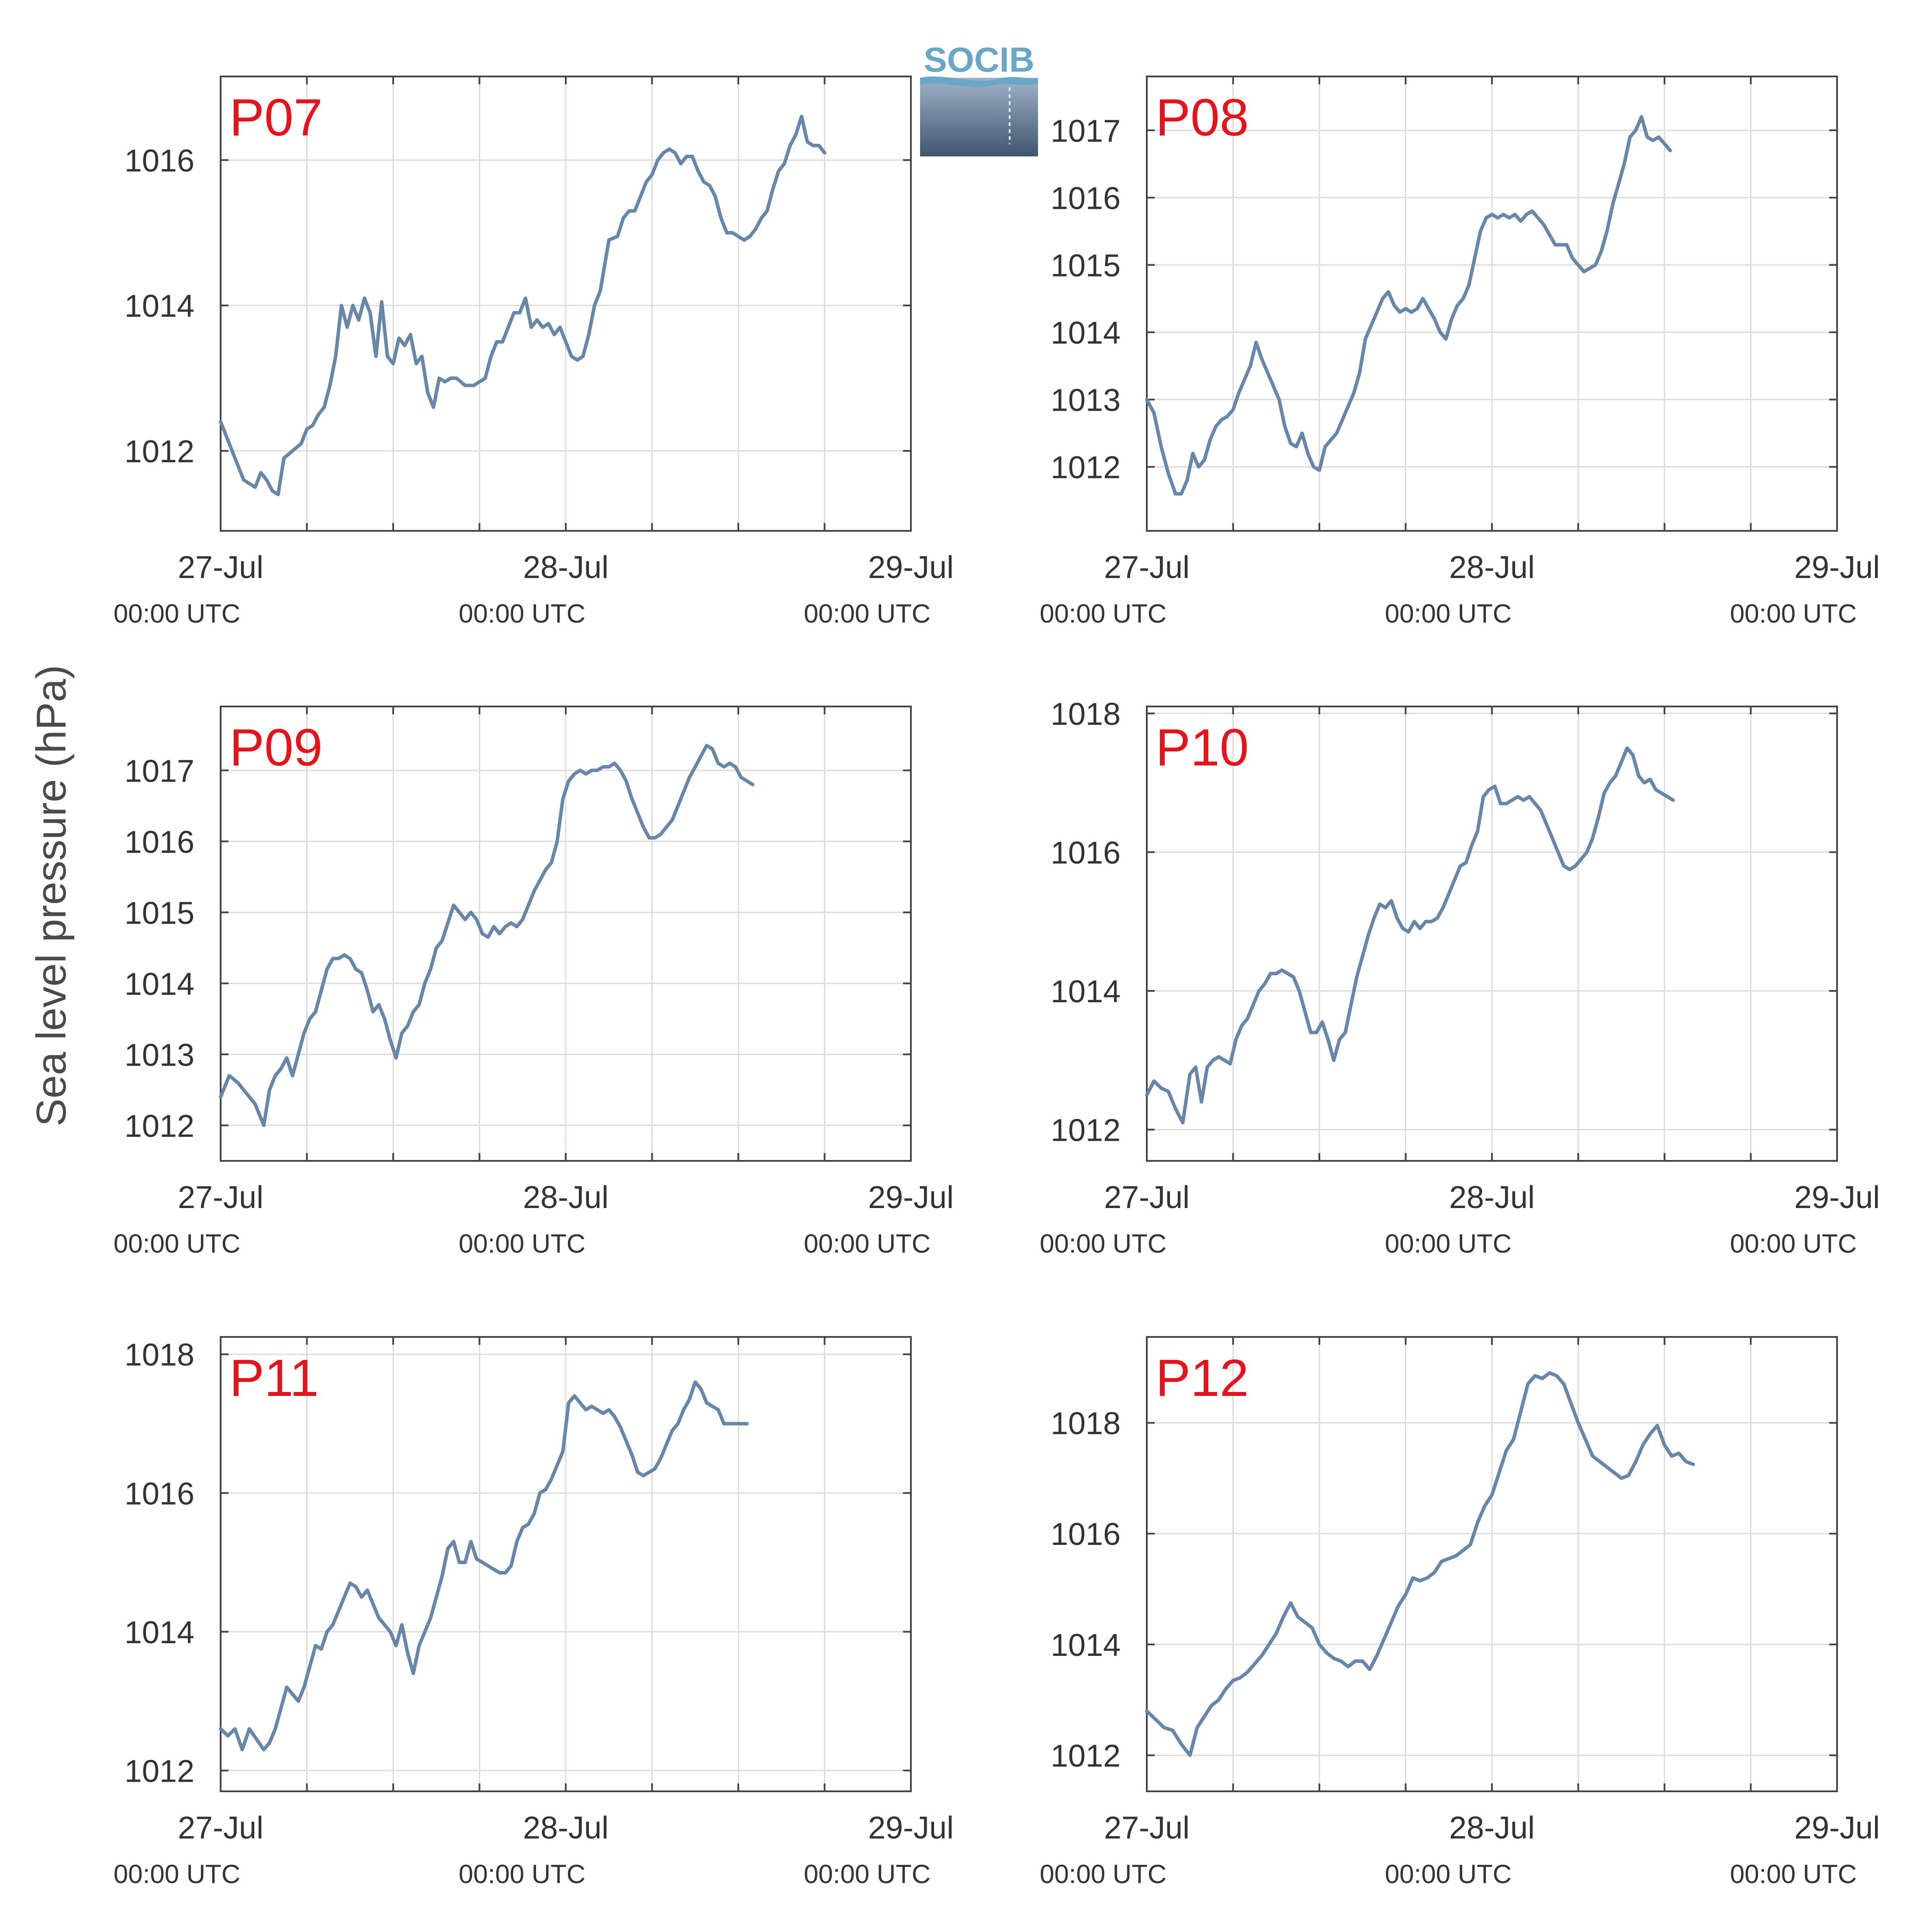  Describe the element at coordinates (979, 59) in the screenshot. I see `logo-text: SOCIB` at that location.